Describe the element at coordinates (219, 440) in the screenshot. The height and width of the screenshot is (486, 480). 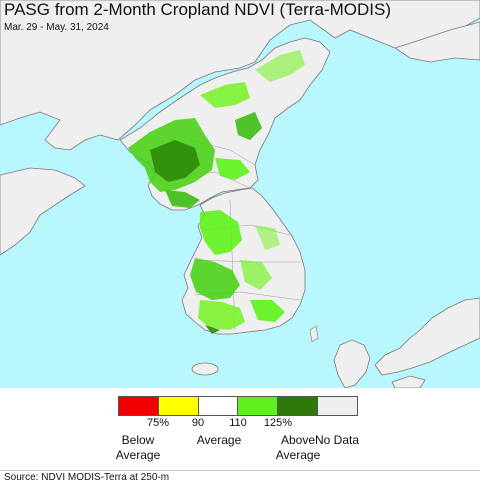
I see `legend-label-average: Average` at that location.